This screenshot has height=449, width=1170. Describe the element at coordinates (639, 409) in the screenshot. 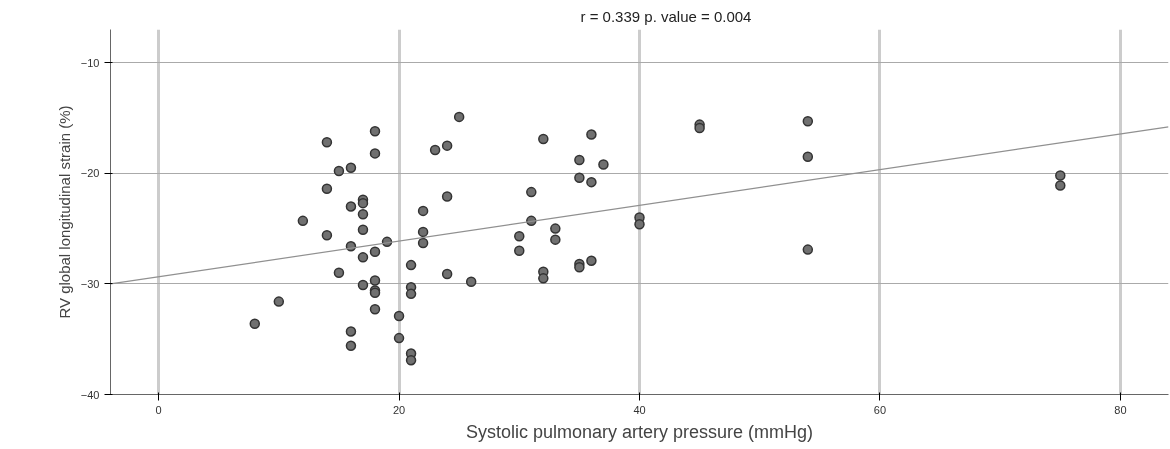

I see `x-tick-label: 40` at that location.